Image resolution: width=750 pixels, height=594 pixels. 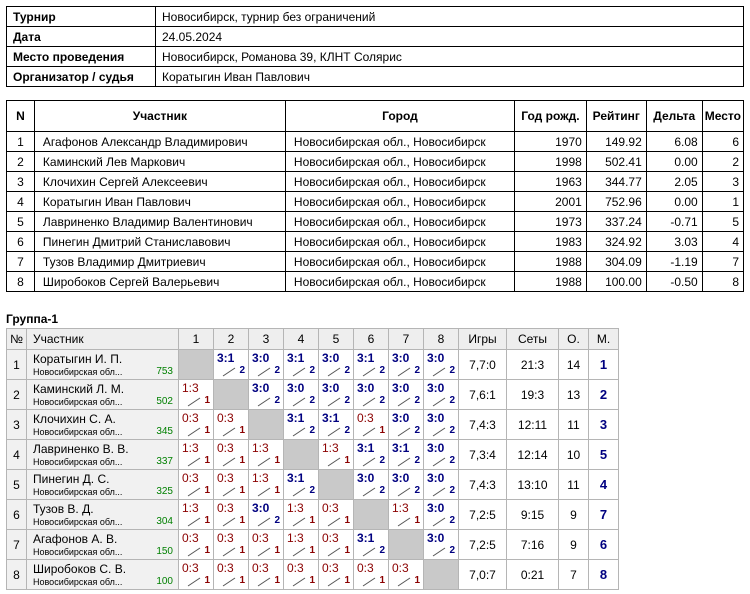 What do you see at coordinates (81, 76) in the screenshot?
I see `info-label: Организатор / судья` at bounding box center [81, 76].